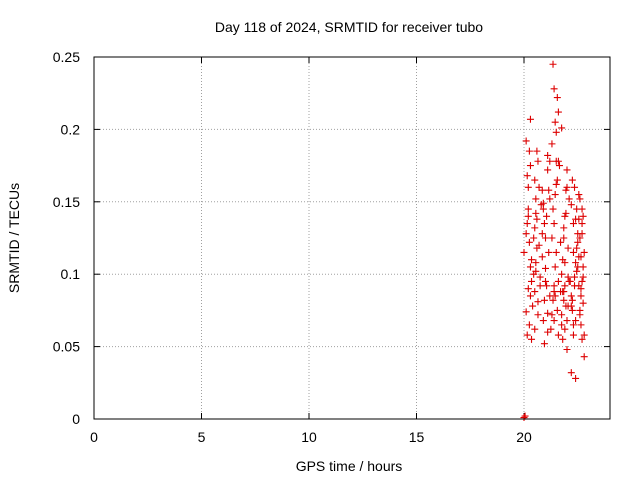 The image size is (640, 480). I want to click on data-points, so click(554, 241).